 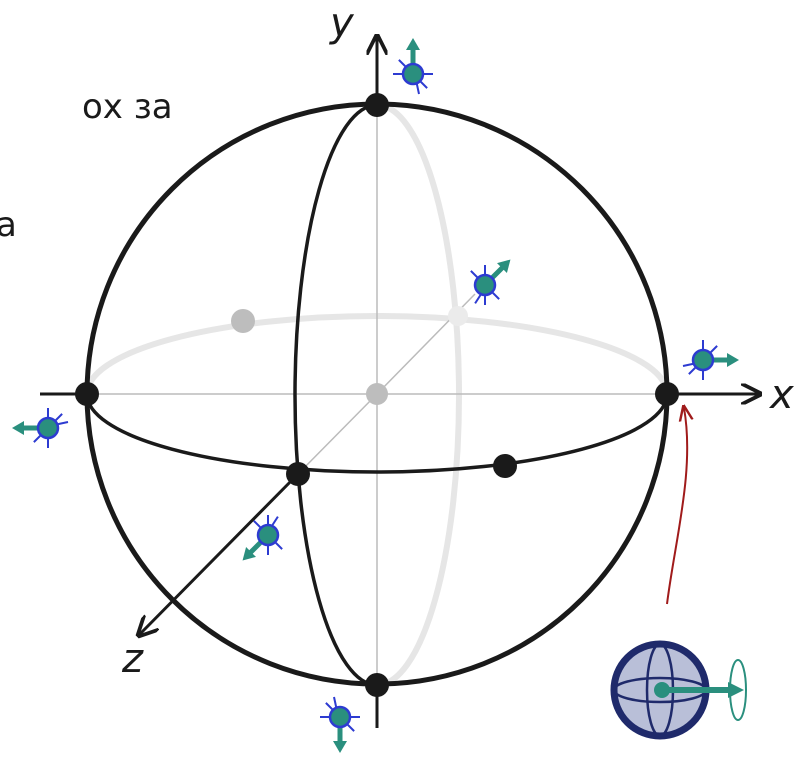 I want to click on z-axis-inner, so click(x=337, y=434).